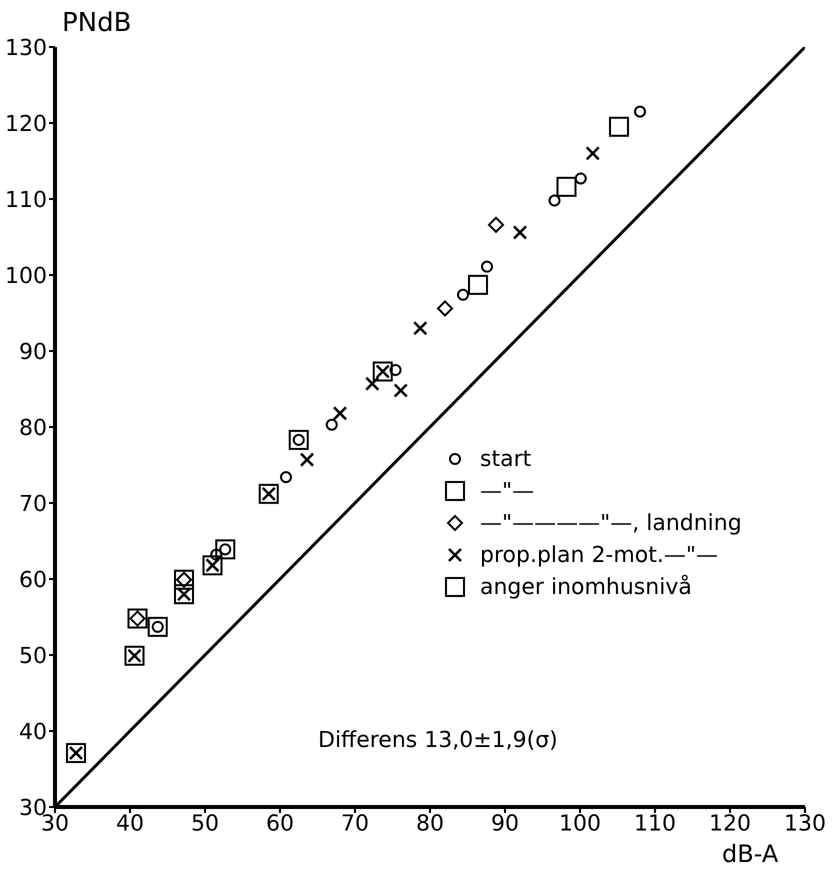  Describe the element at coordinates (355, 824) in the screenshot. I see `x-tick-label: 70` at that location.